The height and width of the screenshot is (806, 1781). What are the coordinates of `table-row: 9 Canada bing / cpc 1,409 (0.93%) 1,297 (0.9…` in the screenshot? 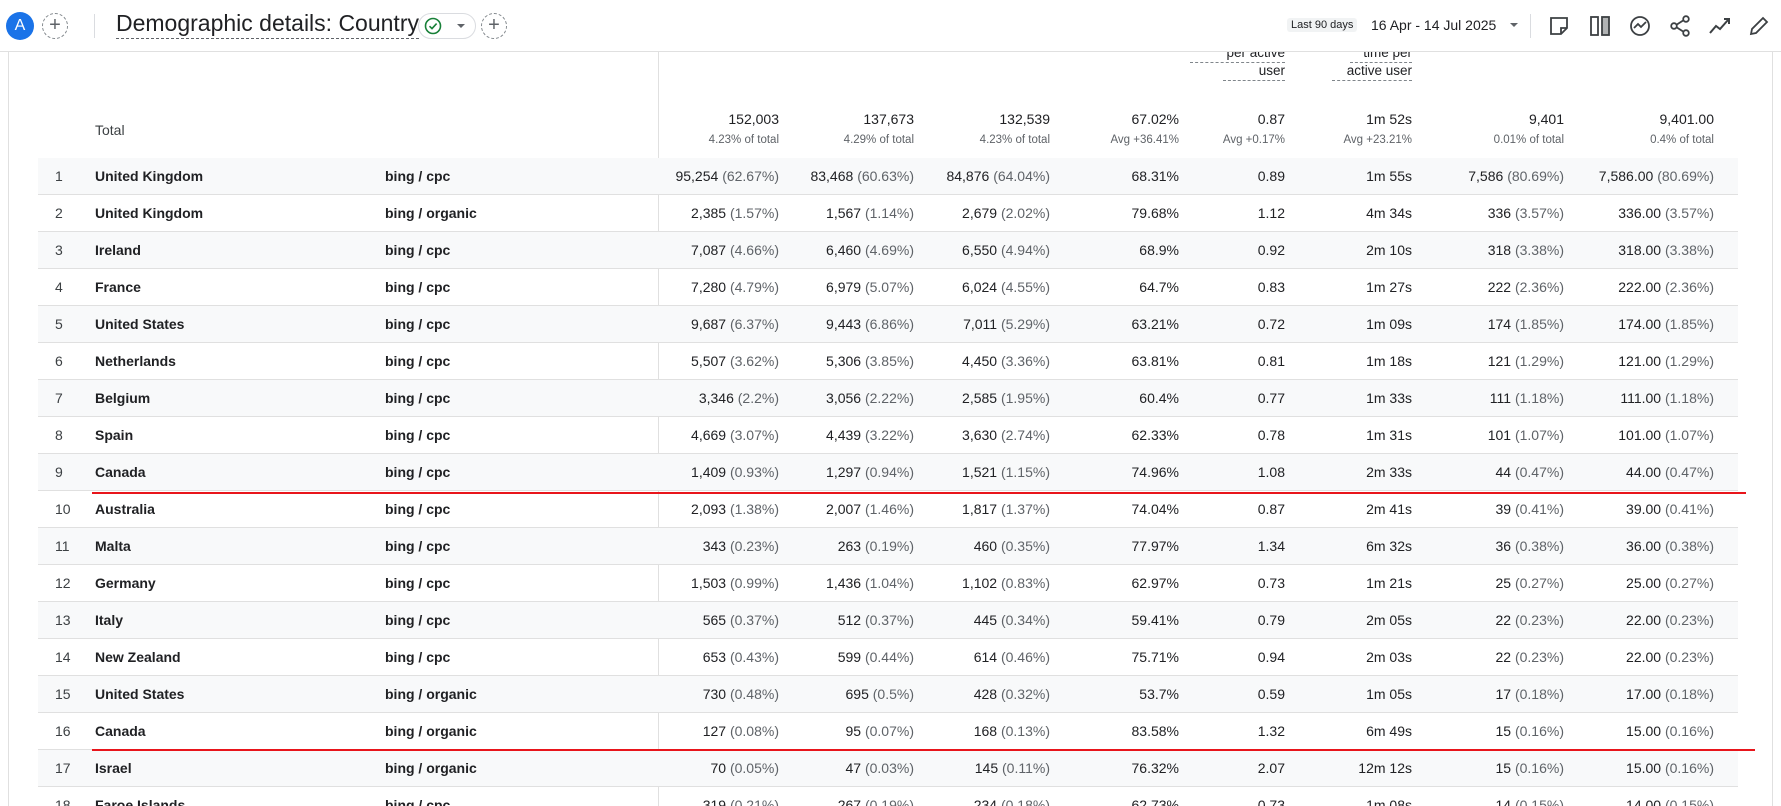 It's located at (888, 472).